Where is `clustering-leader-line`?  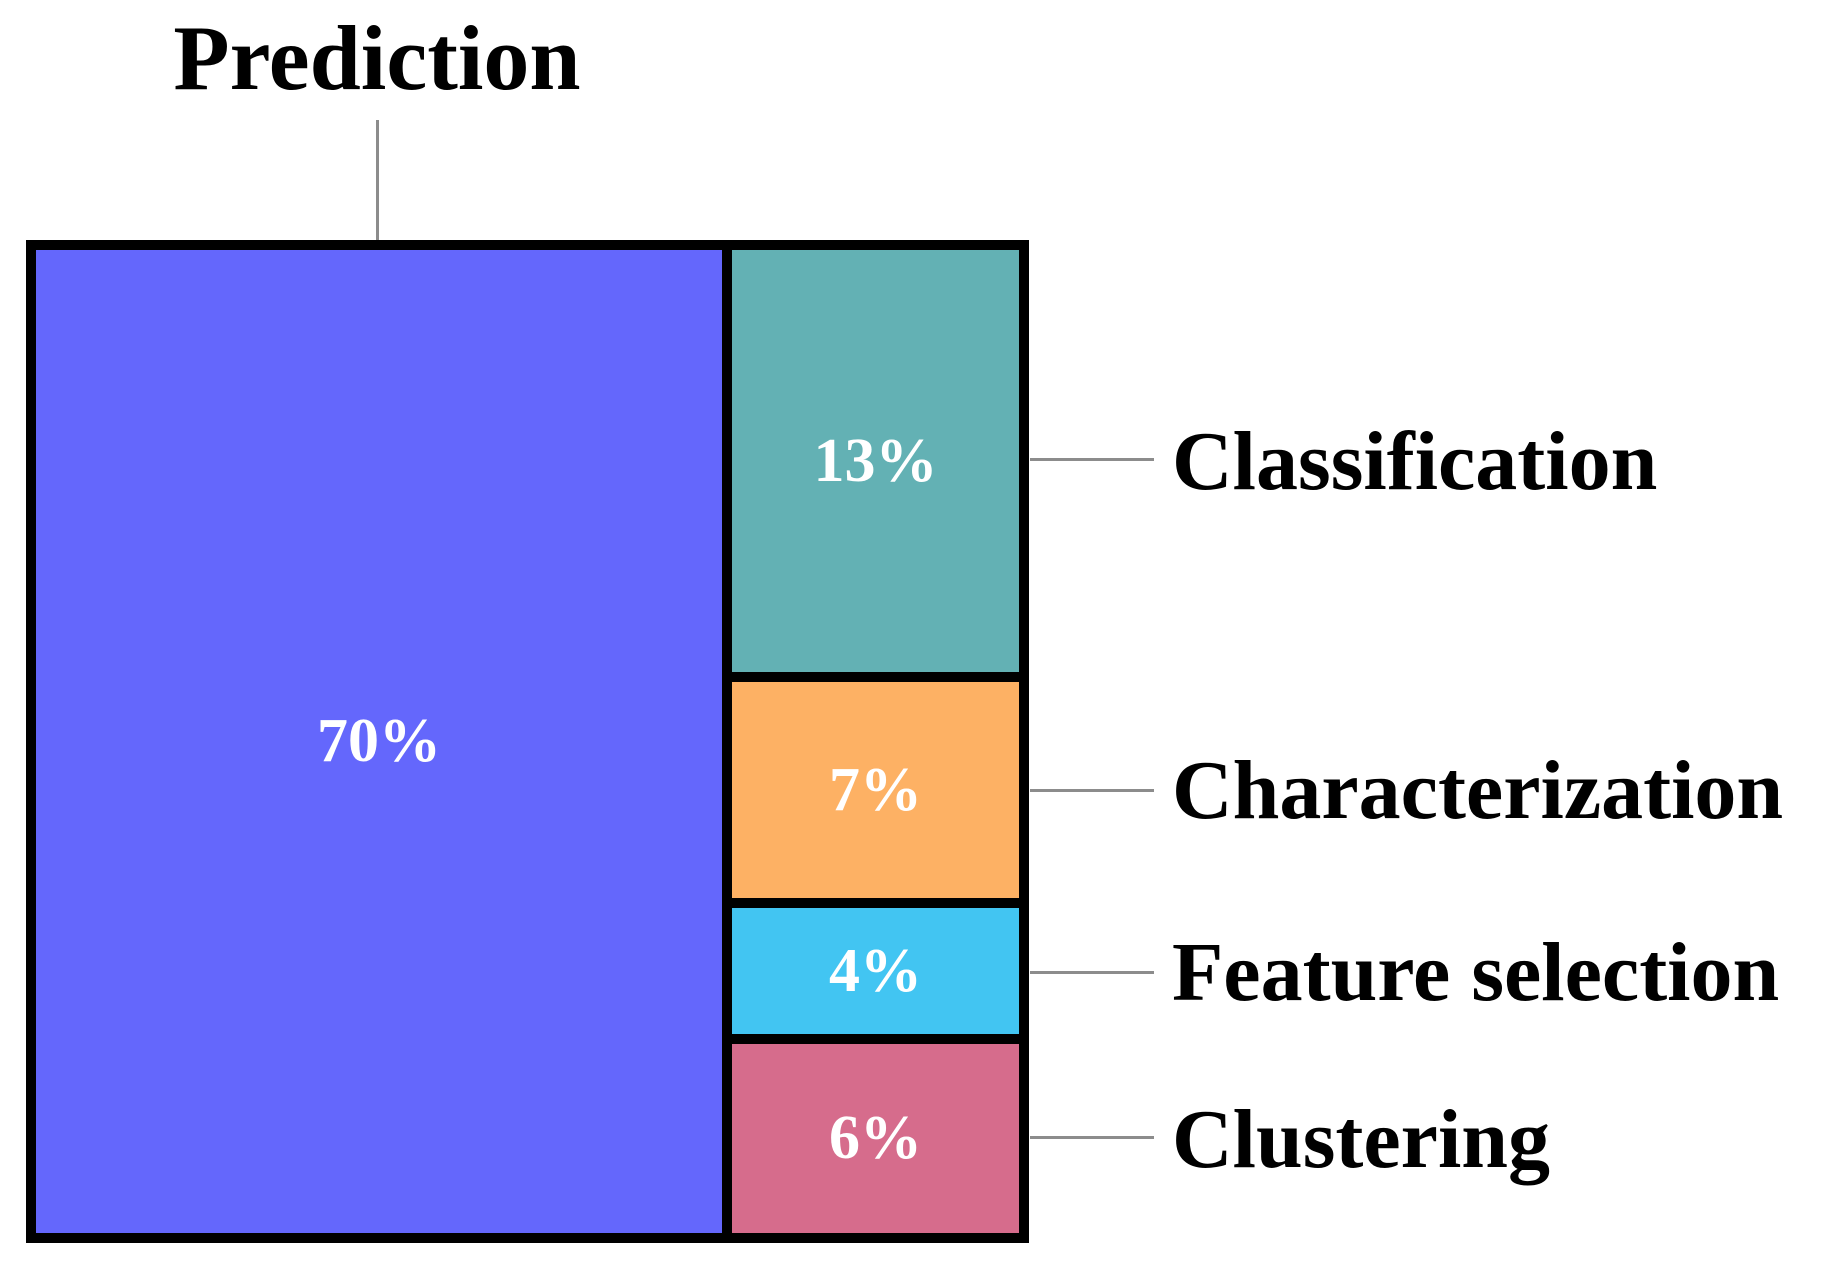 clustering-leader-line is located at coordinates (1092, 1137).